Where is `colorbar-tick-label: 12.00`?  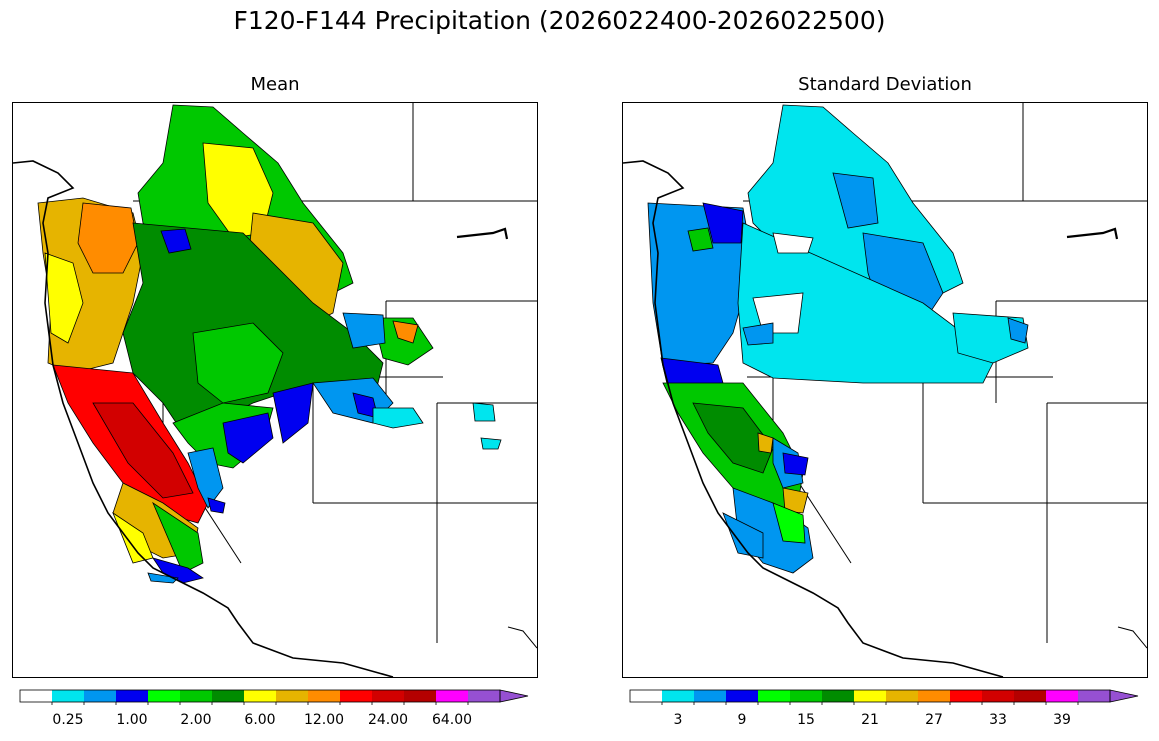
colorbar-tick-label: 12.00 is located at coordinates (324, 720).